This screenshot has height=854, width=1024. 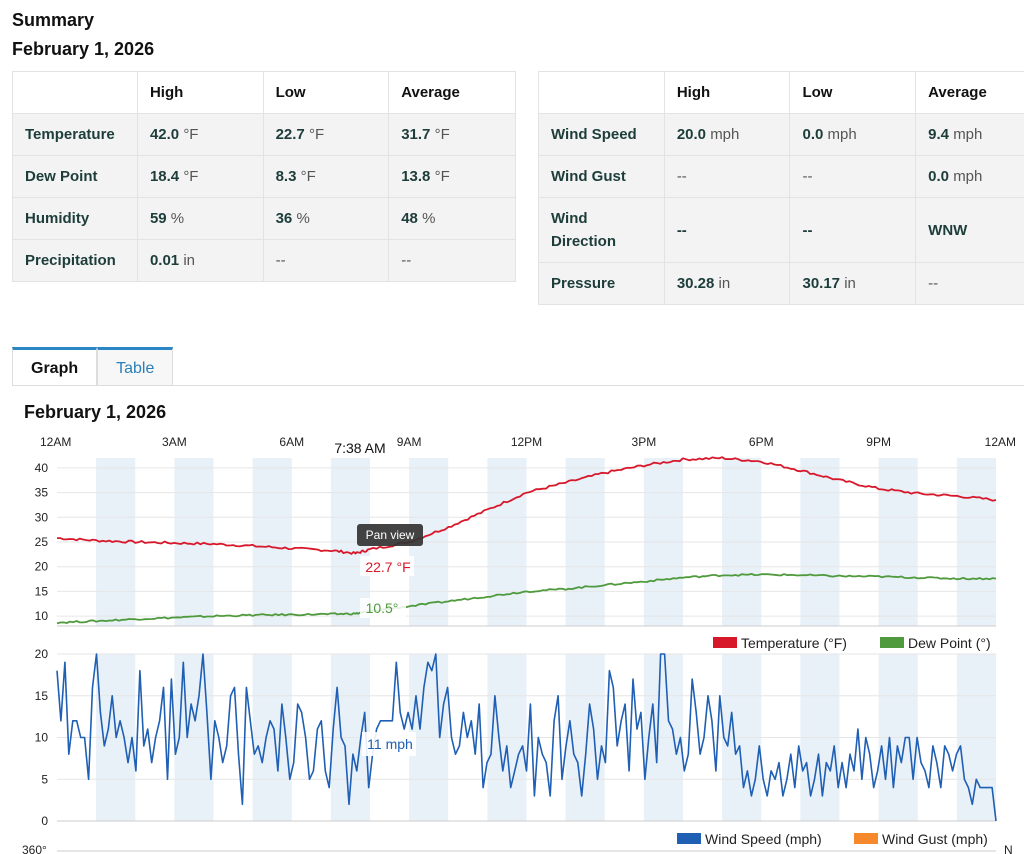 What do you see at coordinates (853, 176) in the screenshot?
I see `wind-gust-low: --` at bounding box center [853, 176].